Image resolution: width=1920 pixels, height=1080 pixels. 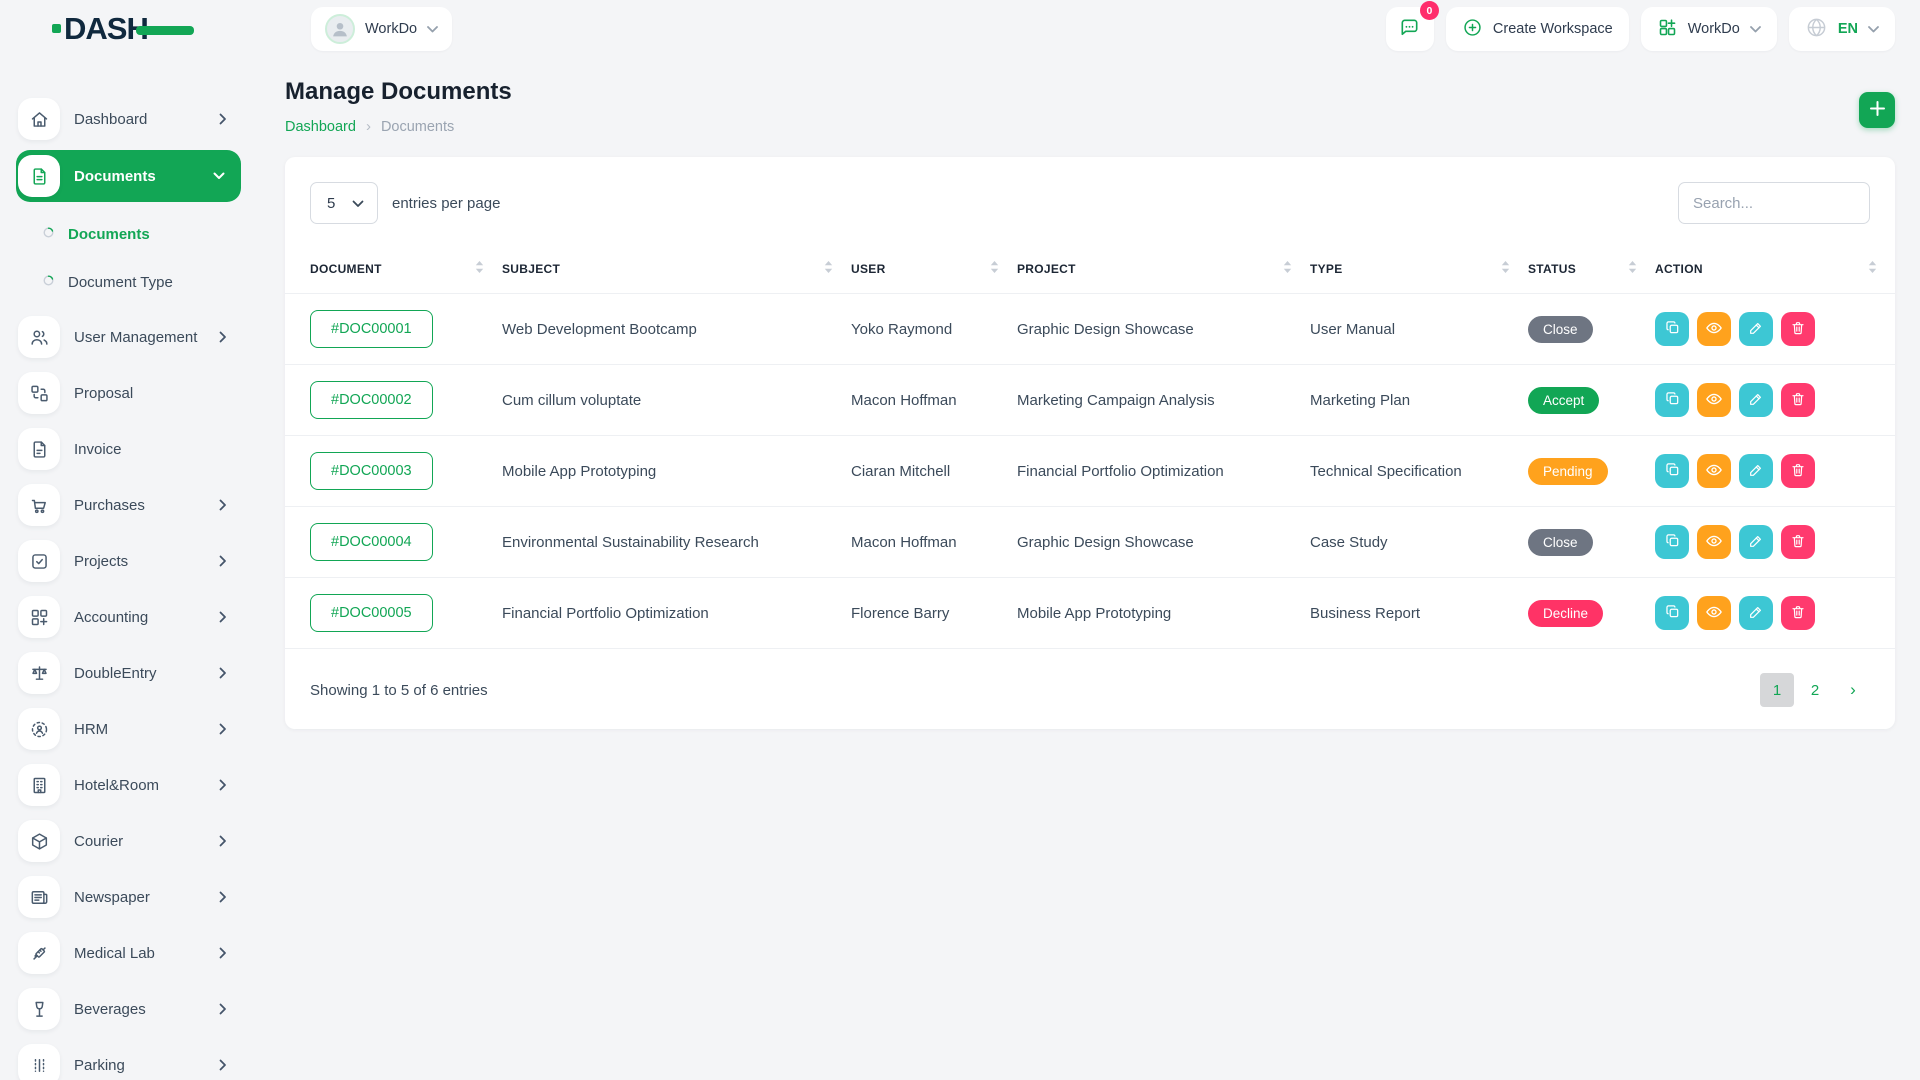 I want to click on document-cell: #DOC00005, so click(x=393, y=613).